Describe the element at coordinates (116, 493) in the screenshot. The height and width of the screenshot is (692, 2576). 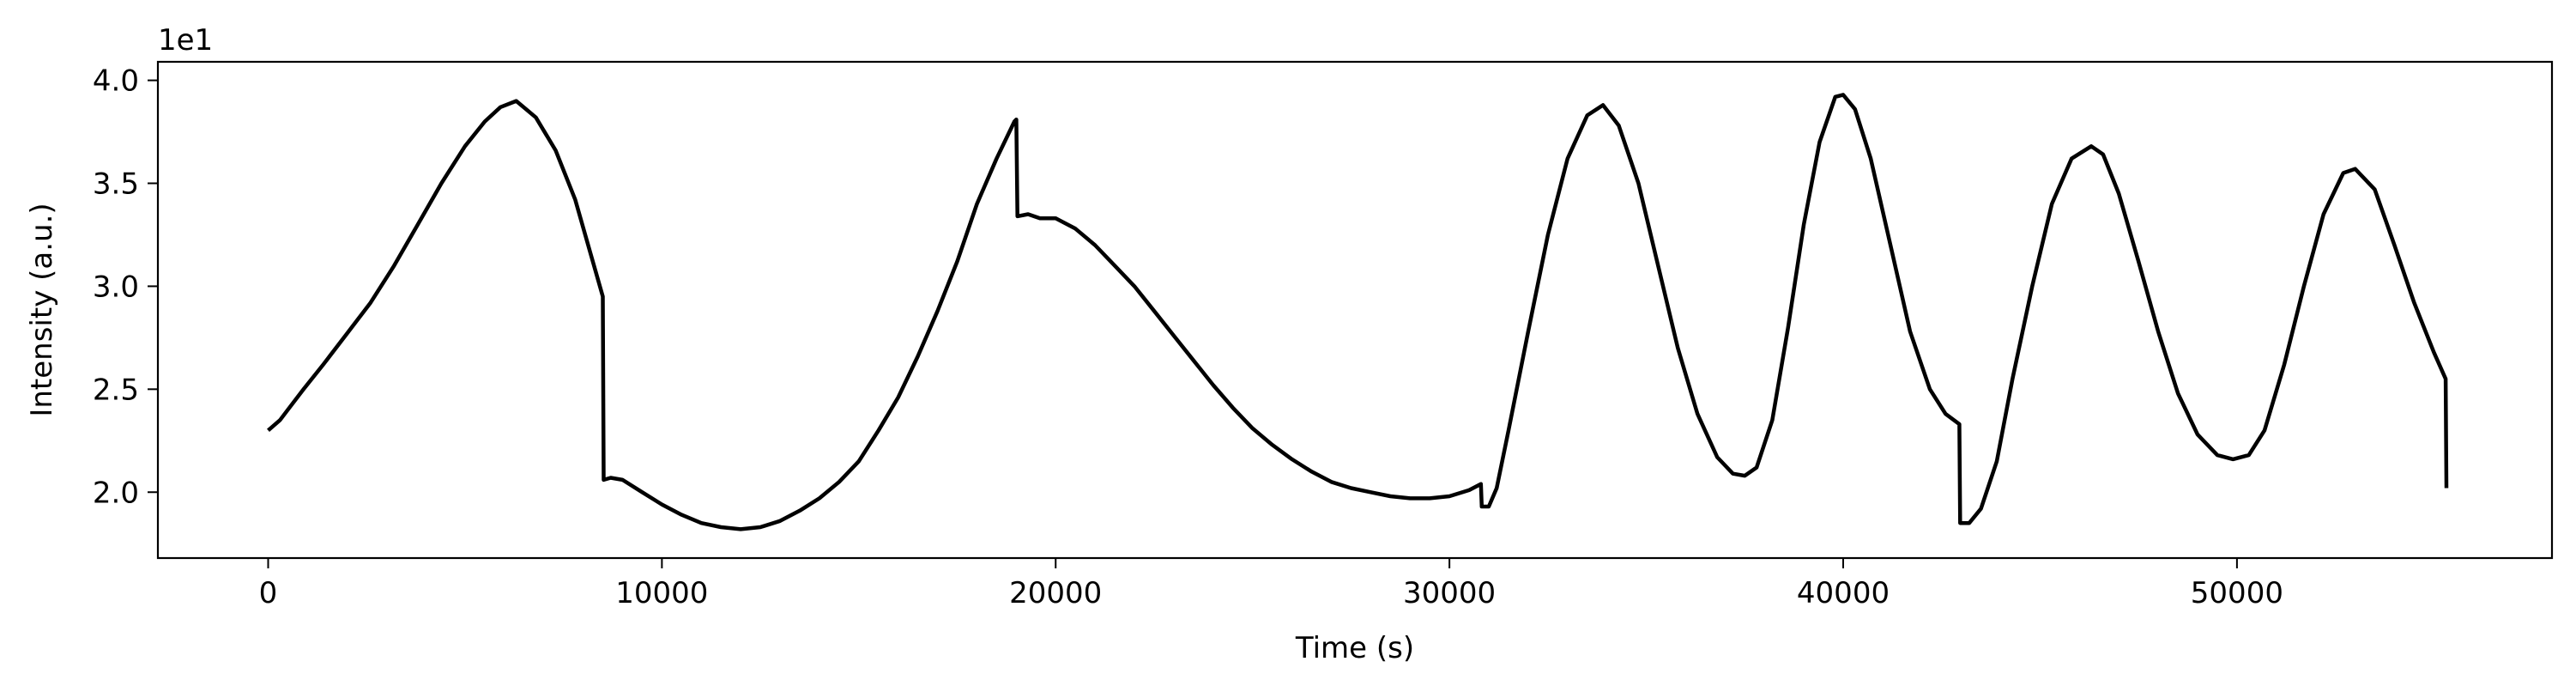
I see `y-tick-label: 2.0` at that location.